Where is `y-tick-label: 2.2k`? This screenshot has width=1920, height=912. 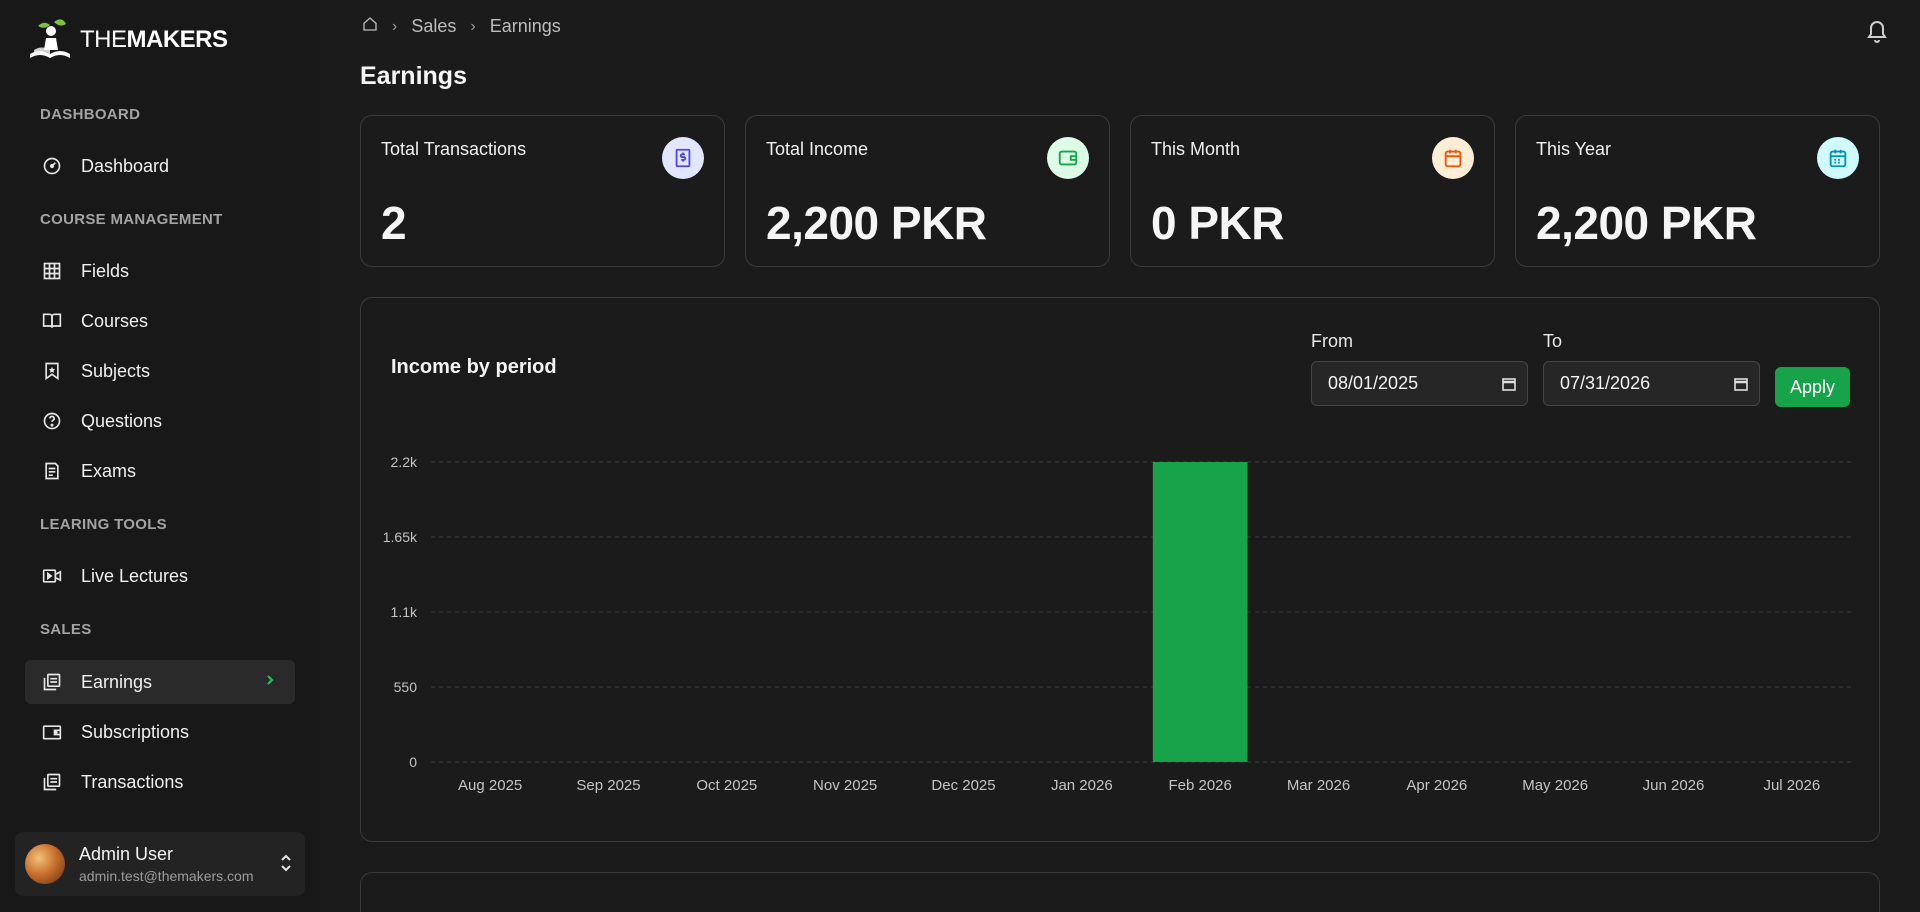
y-tick-label: 2.2k is located at coordinates (404, 462).